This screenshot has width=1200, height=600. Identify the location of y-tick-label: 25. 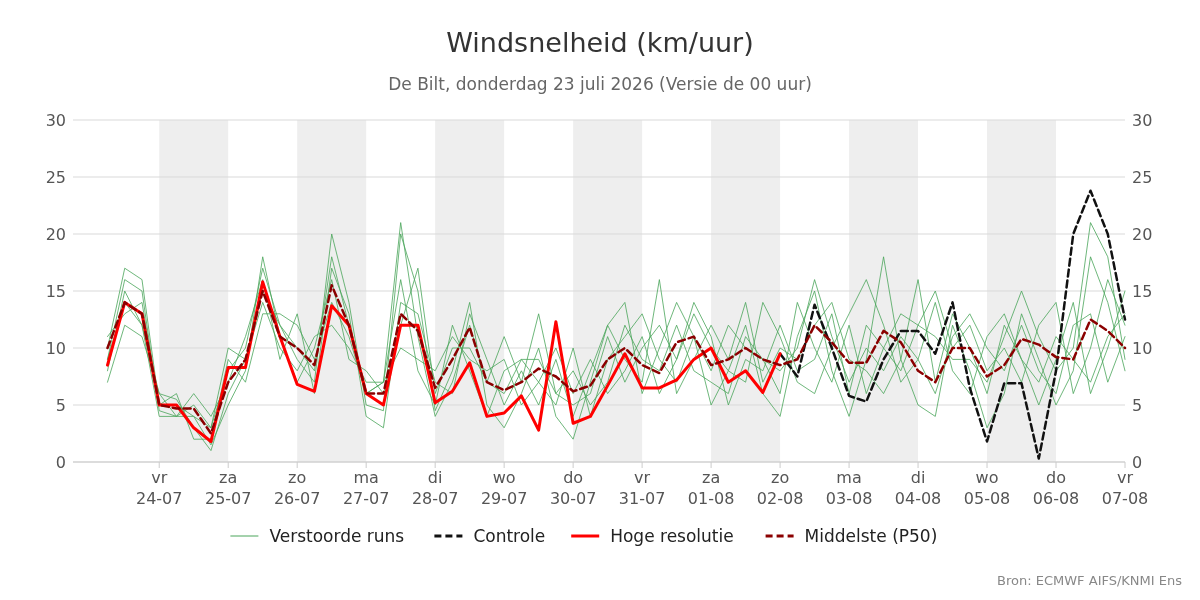
(55, 177).